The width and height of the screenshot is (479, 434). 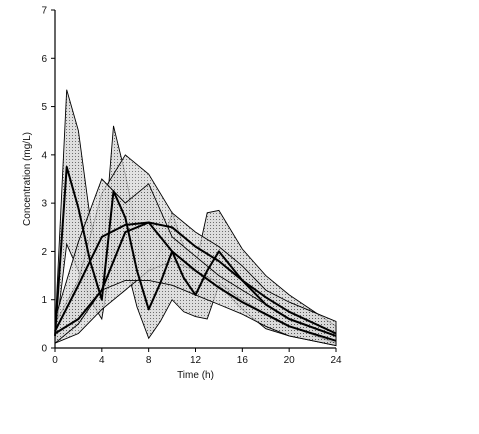 I want to click on x-tick-label: 16, so click(x=243, y=360).